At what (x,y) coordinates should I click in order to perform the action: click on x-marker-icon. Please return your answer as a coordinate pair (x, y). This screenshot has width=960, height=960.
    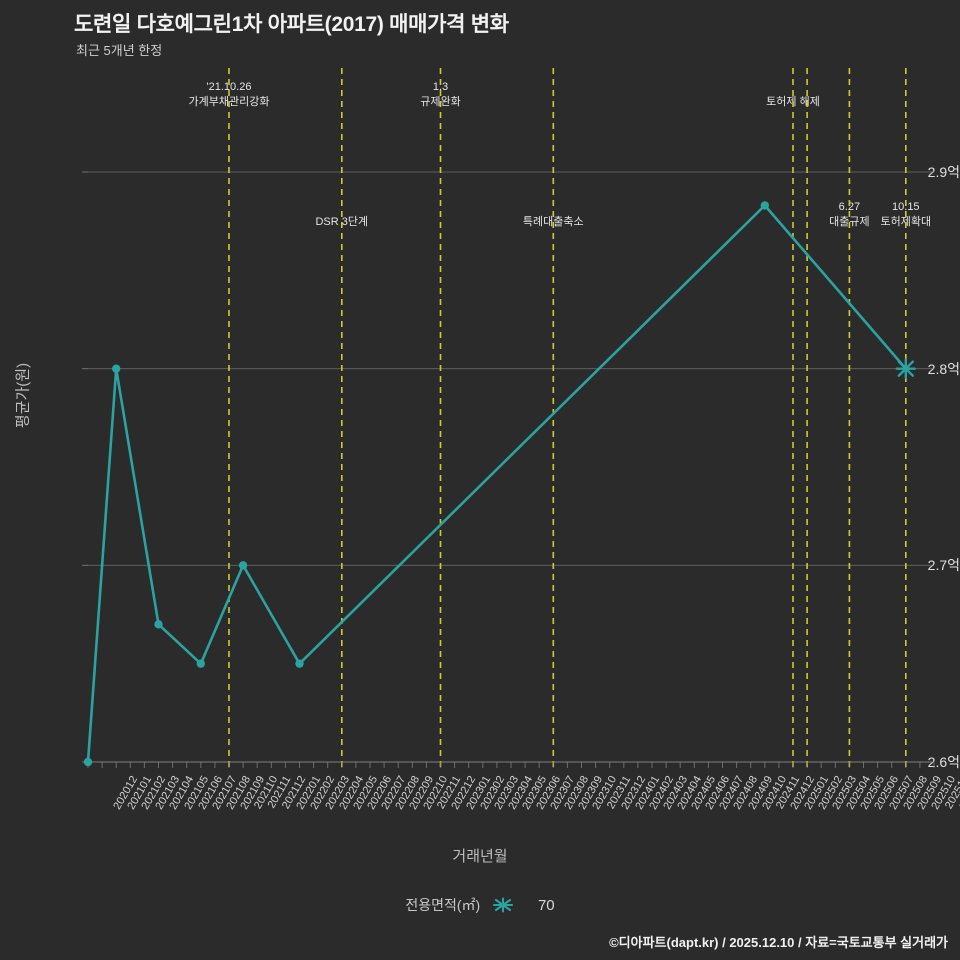
    Looking at the image, I should click on (503, 905).